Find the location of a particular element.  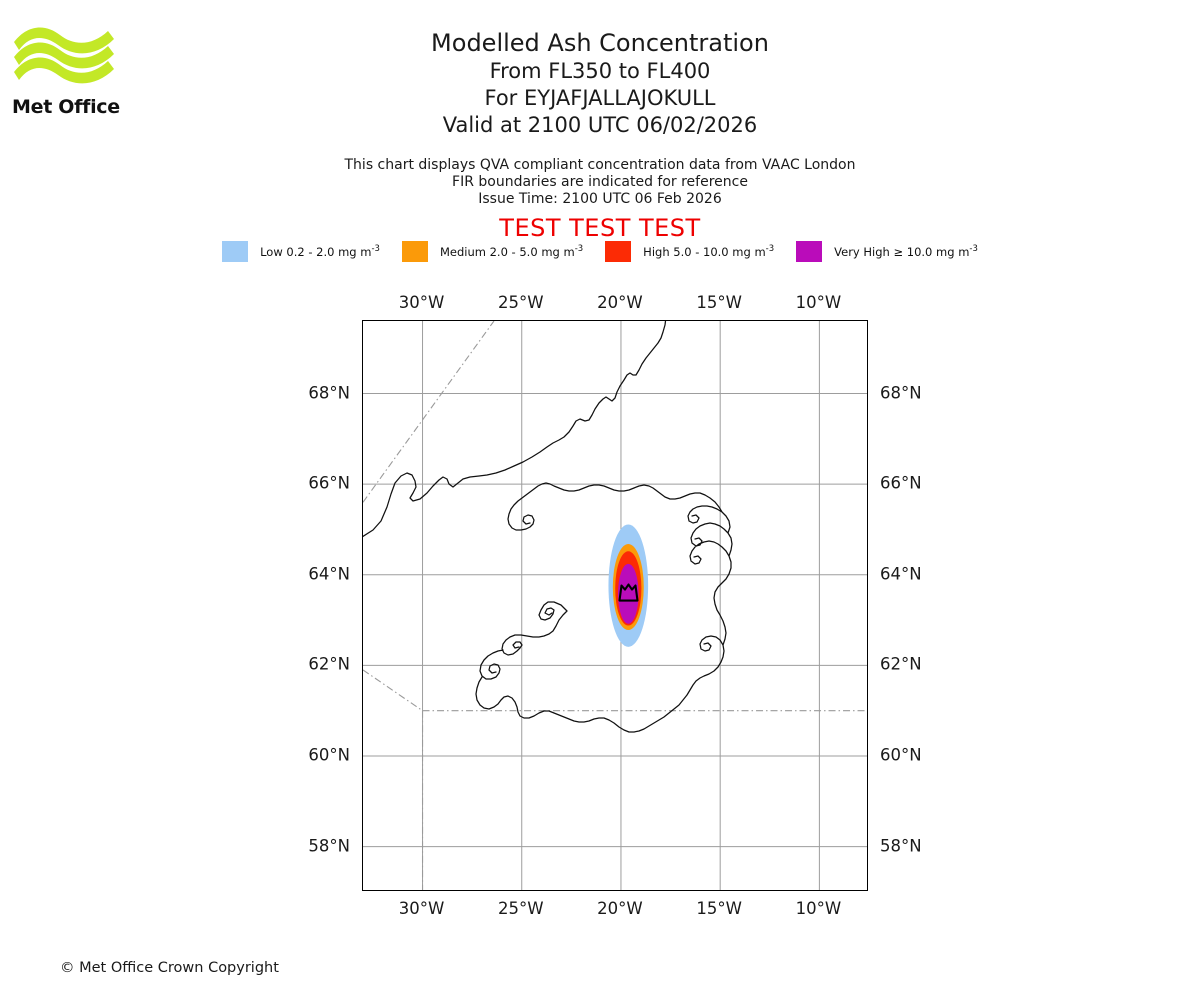

lat-tick-left-3: 64°N is located at coordinates (329, 574).